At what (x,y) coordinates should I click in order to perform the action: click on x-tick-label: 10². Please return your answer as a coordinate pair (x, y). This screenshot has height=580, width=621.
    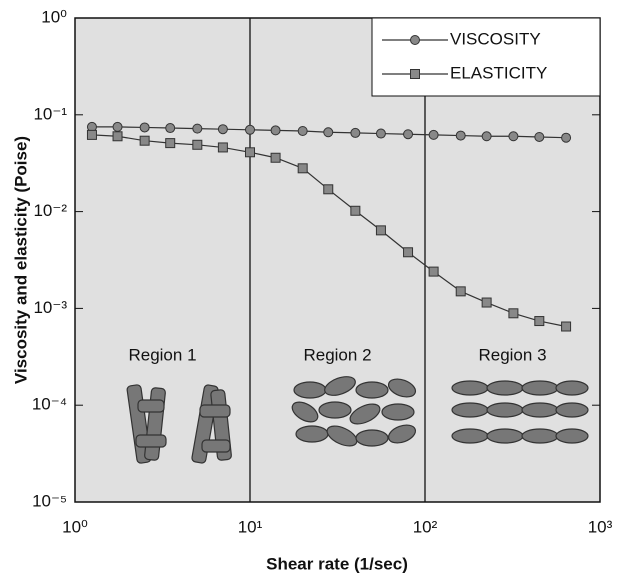
    Looking at the image, I should click on (425, 526).